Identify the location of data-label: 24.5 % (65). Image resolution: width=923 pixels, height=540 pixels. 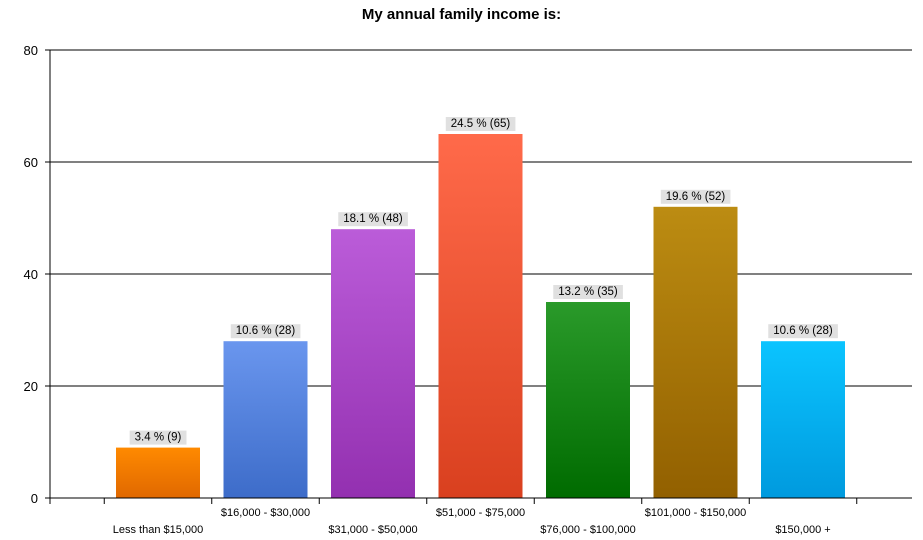
(481, 124).